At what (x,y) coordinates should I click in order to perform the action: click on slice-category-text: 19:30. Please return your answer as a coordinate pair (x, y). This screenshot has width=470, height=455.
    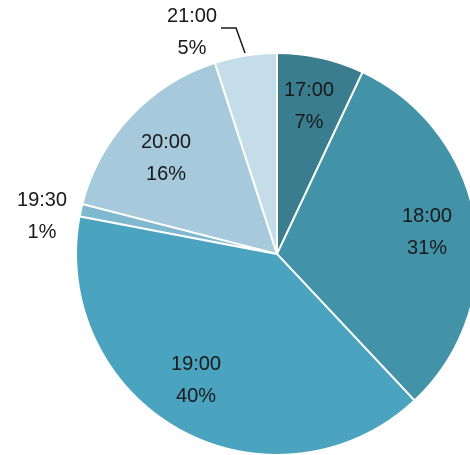
    Looking at the image, I should click on (42, 200).